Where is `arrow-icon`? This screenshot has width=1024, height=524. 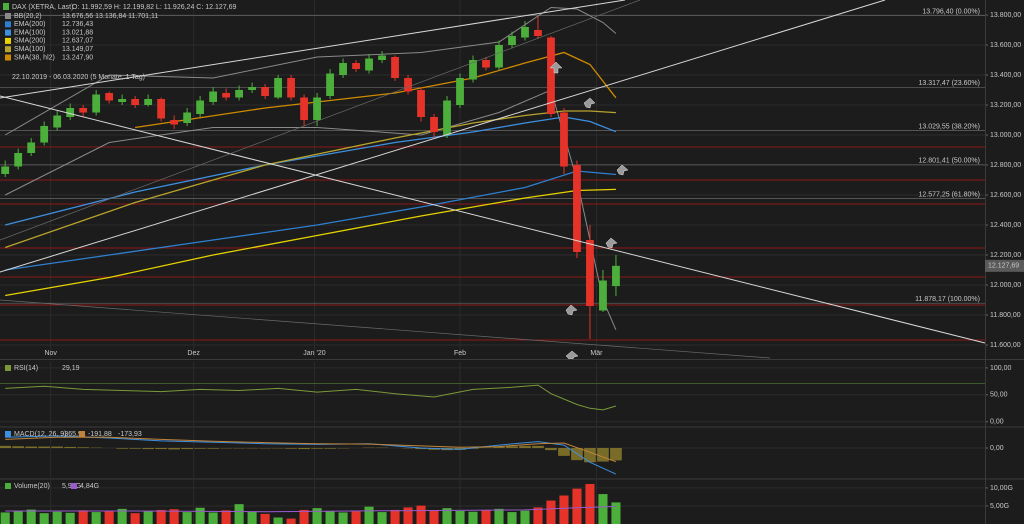
arrow-icon is located at coordinates (556, 67).